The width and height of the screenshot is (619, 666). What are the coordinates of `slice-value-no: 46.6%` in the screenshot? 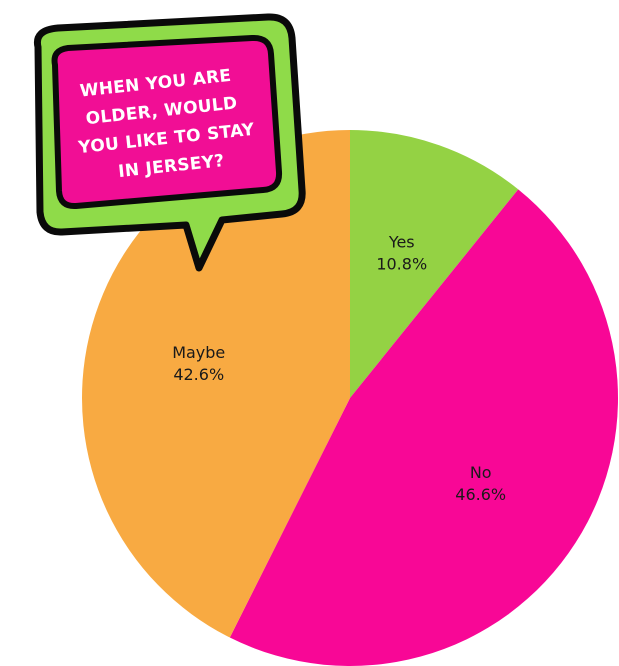 It's located at (480, 494).